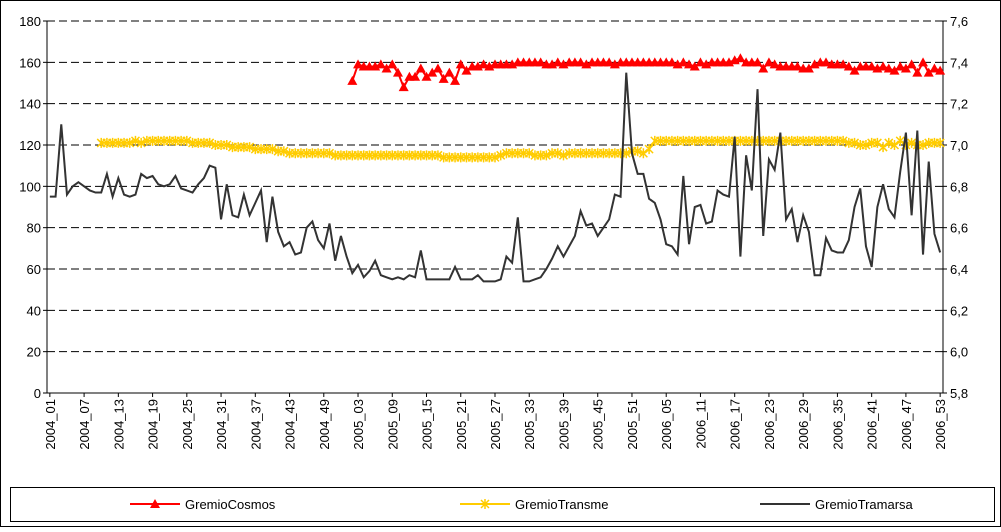 The image size is (1001, 532). Describe the element at coordinates (864, 504) in the screenshot. I see `legend-label: GremioTramarsa` at that location.